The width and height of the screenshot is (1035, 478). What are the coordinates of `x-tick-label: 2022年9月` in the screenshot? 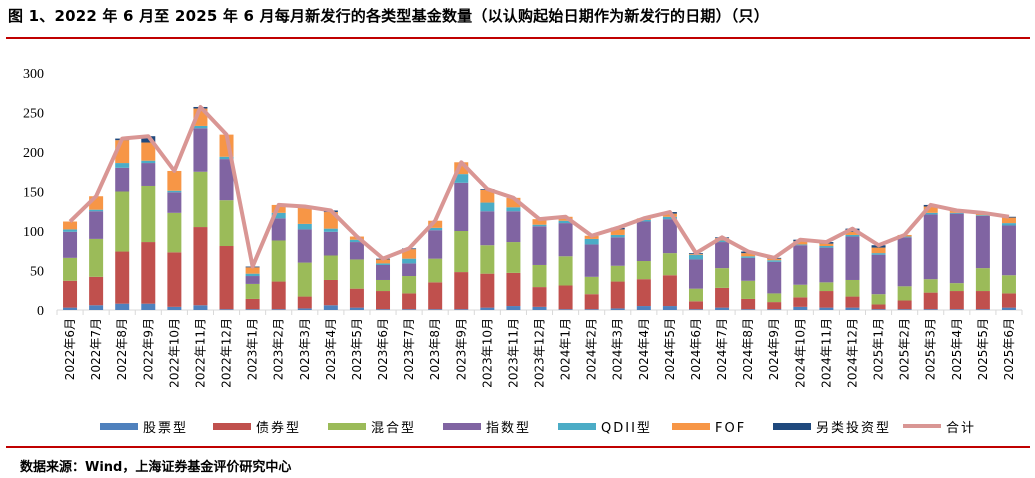 It's located at (148, 349).